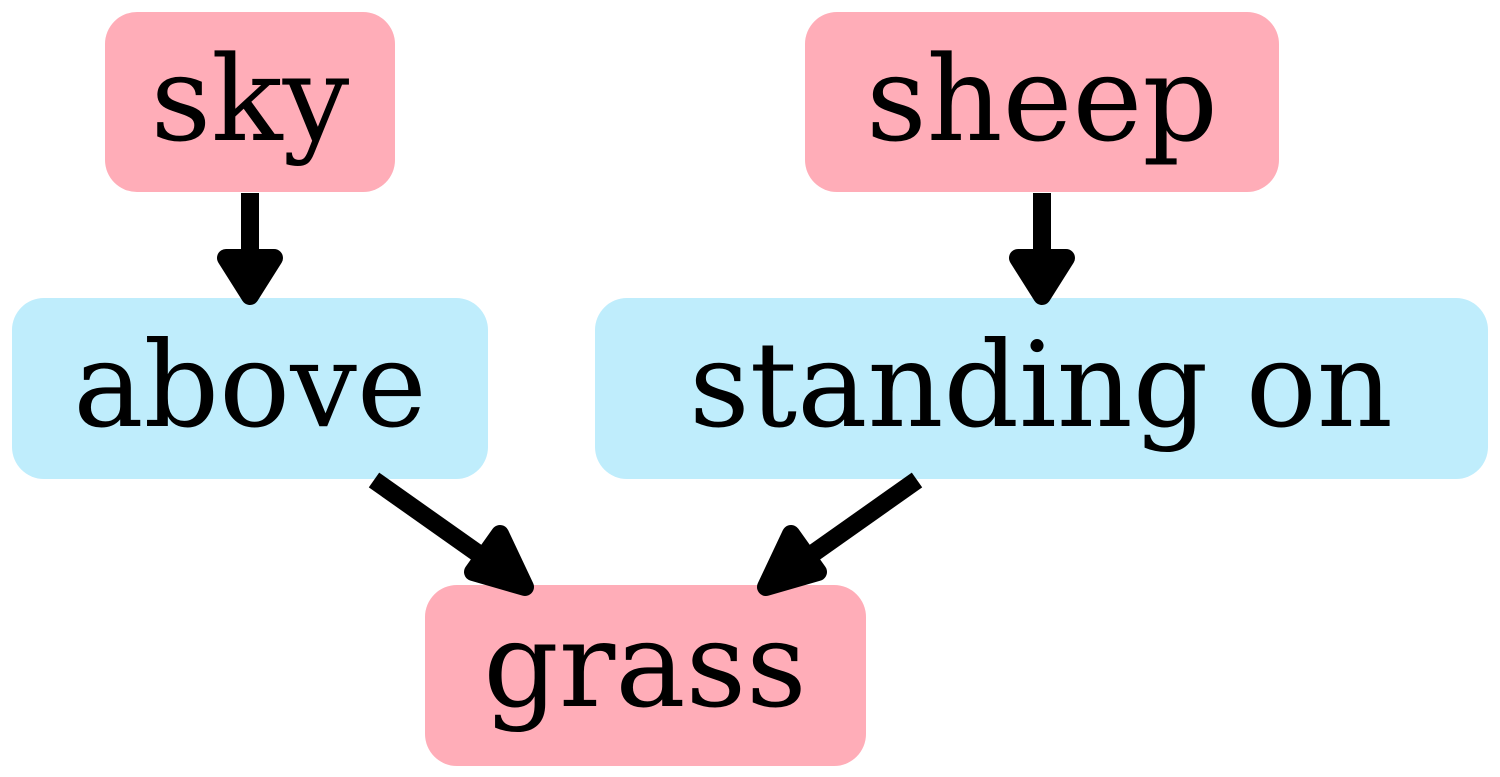 The height and width of the screenshot is (777, 1500). Describe the element at coordinates (1042, 99) in the screenshot. I see `node-sheep-label: sheep` at that location.